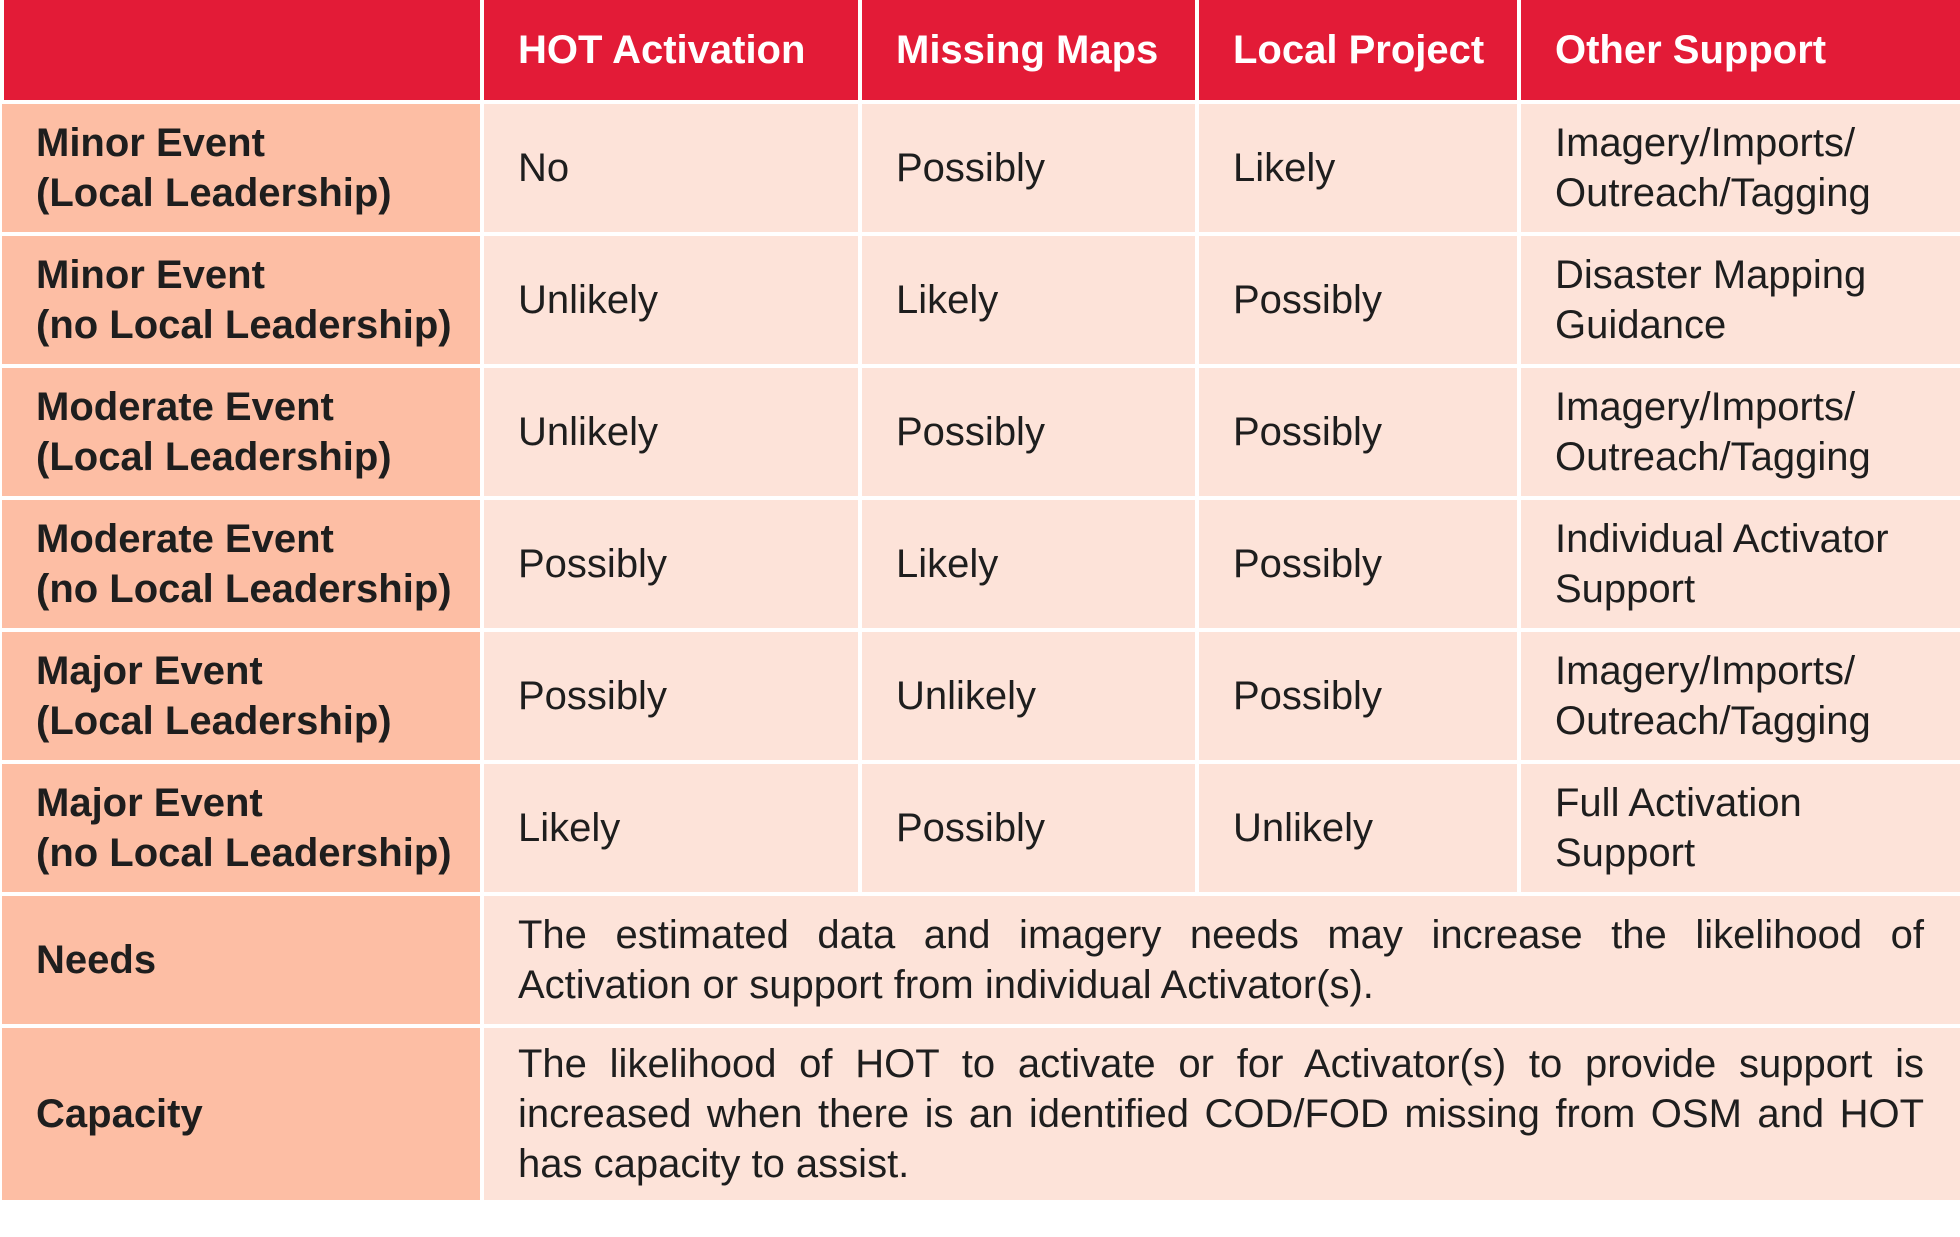  I want to click on needs-label: Needs, so click(243, 960).